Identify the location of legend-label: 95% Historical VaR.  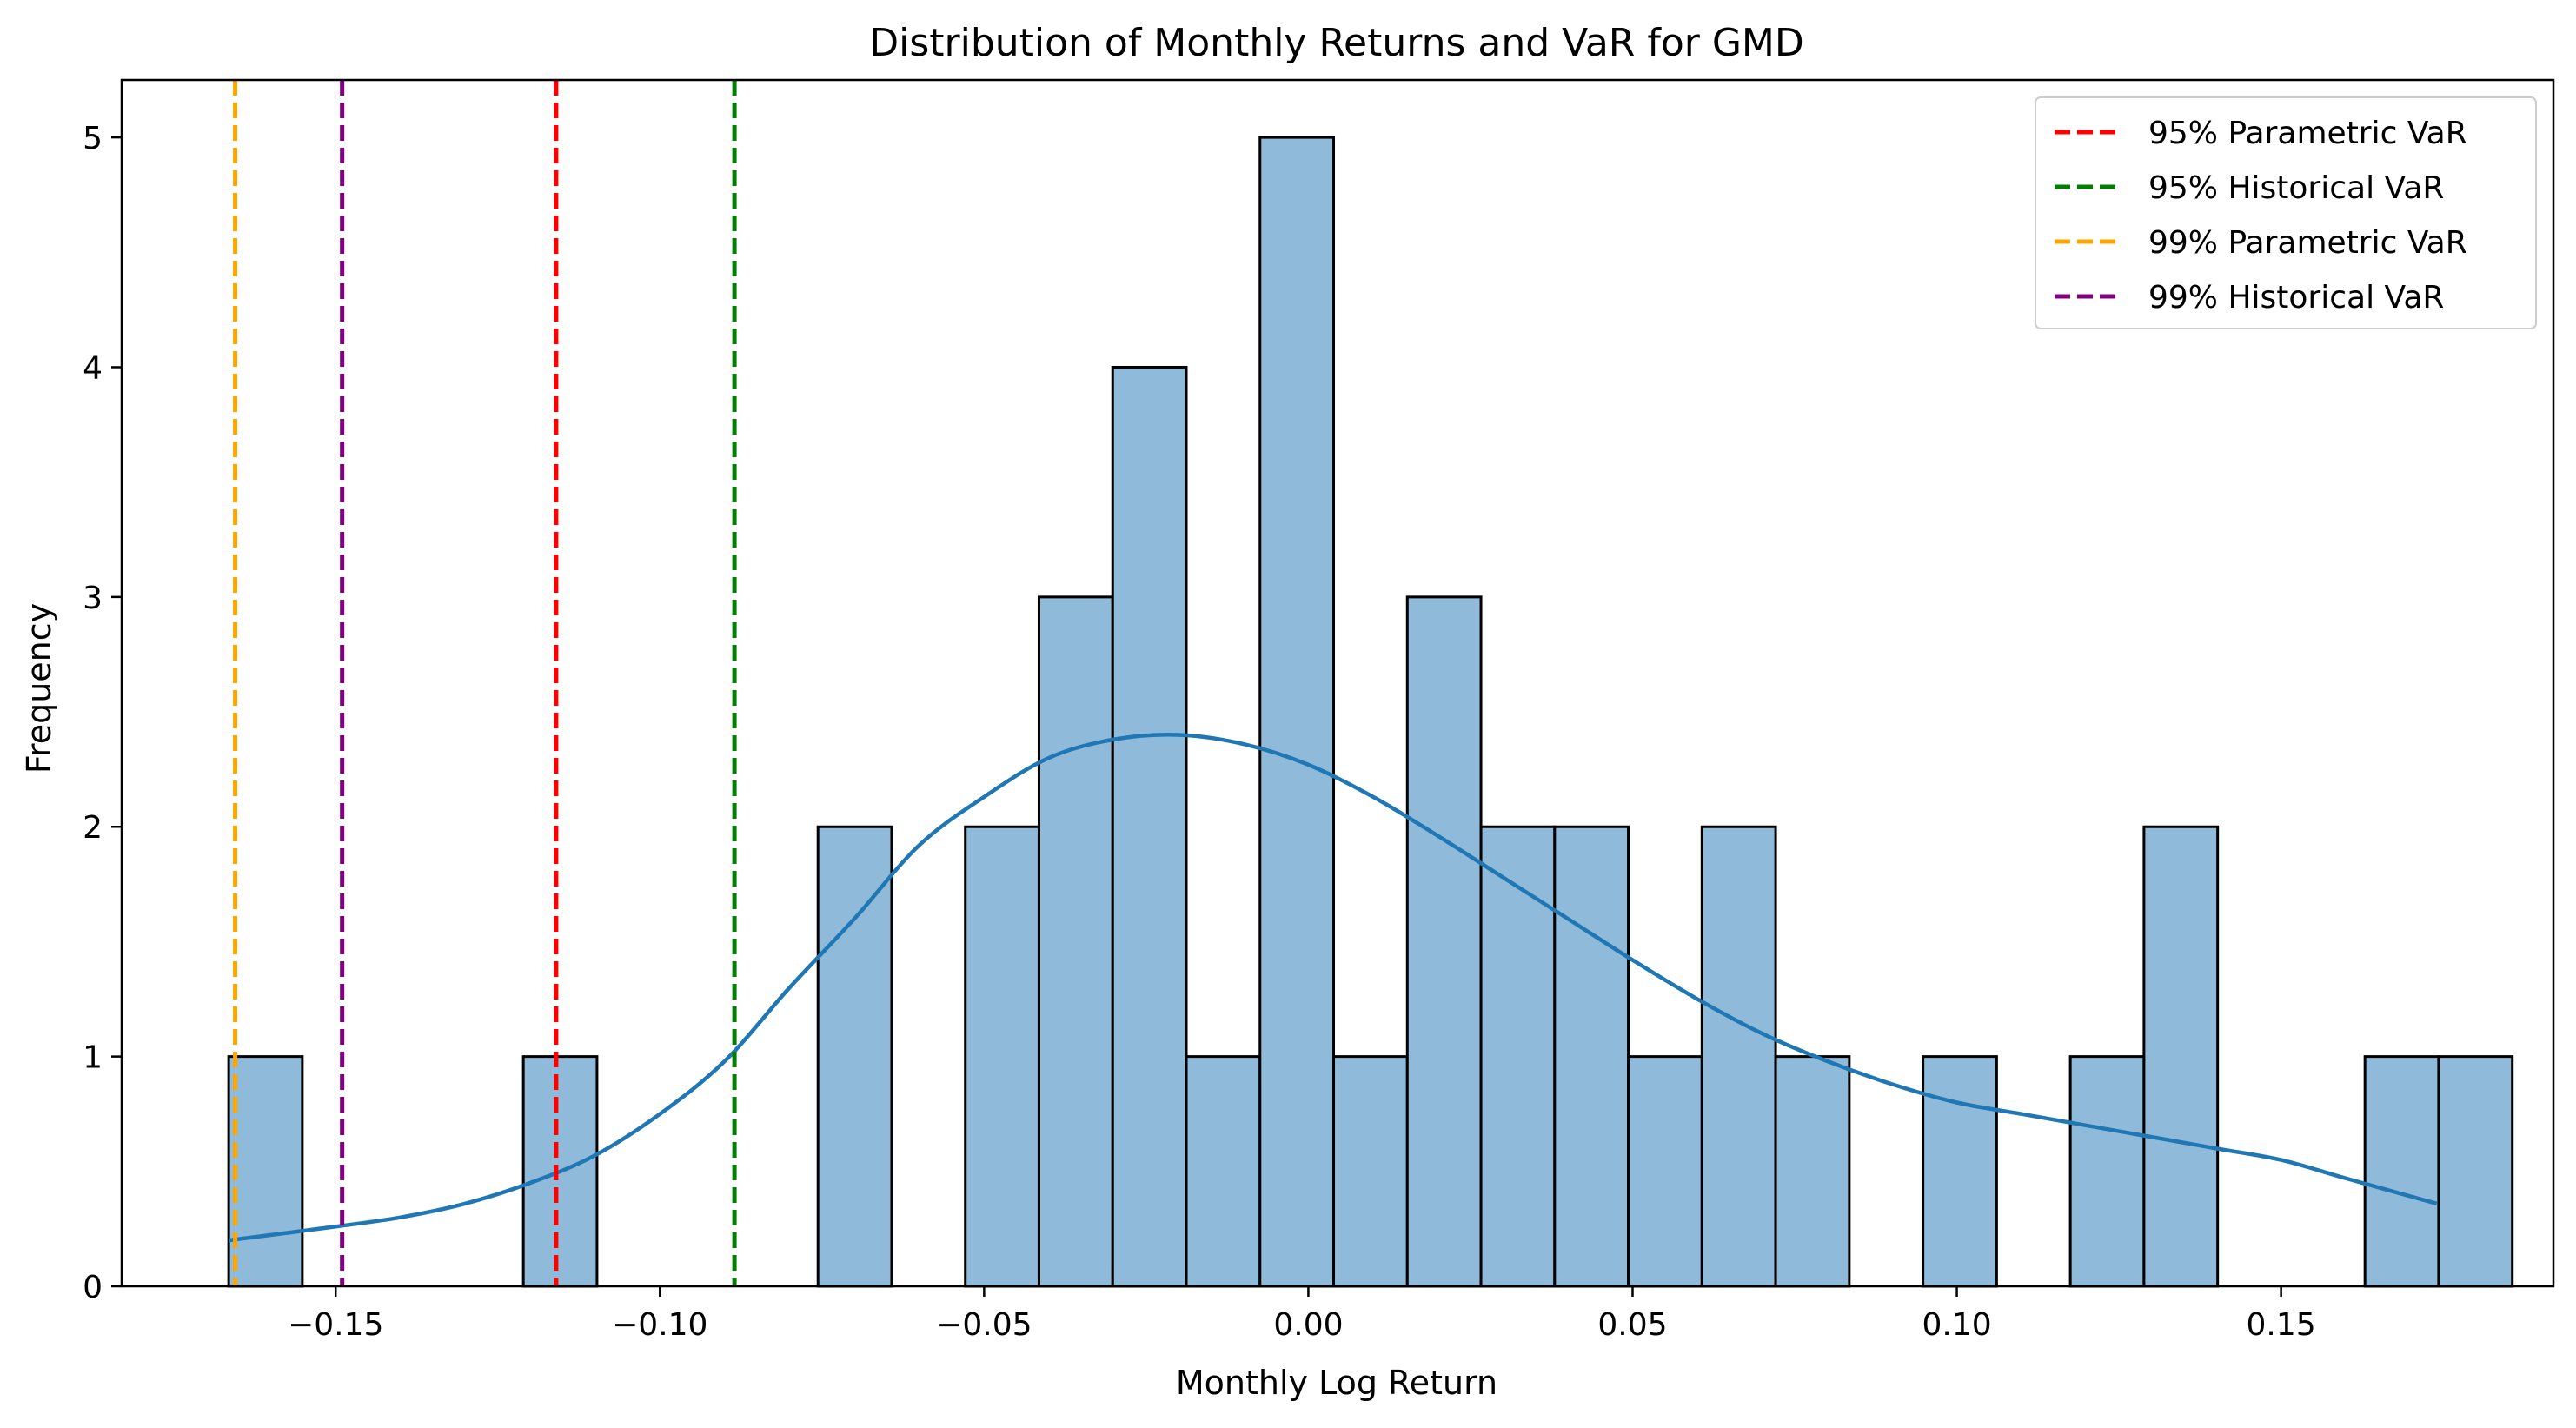
(2296, 188).